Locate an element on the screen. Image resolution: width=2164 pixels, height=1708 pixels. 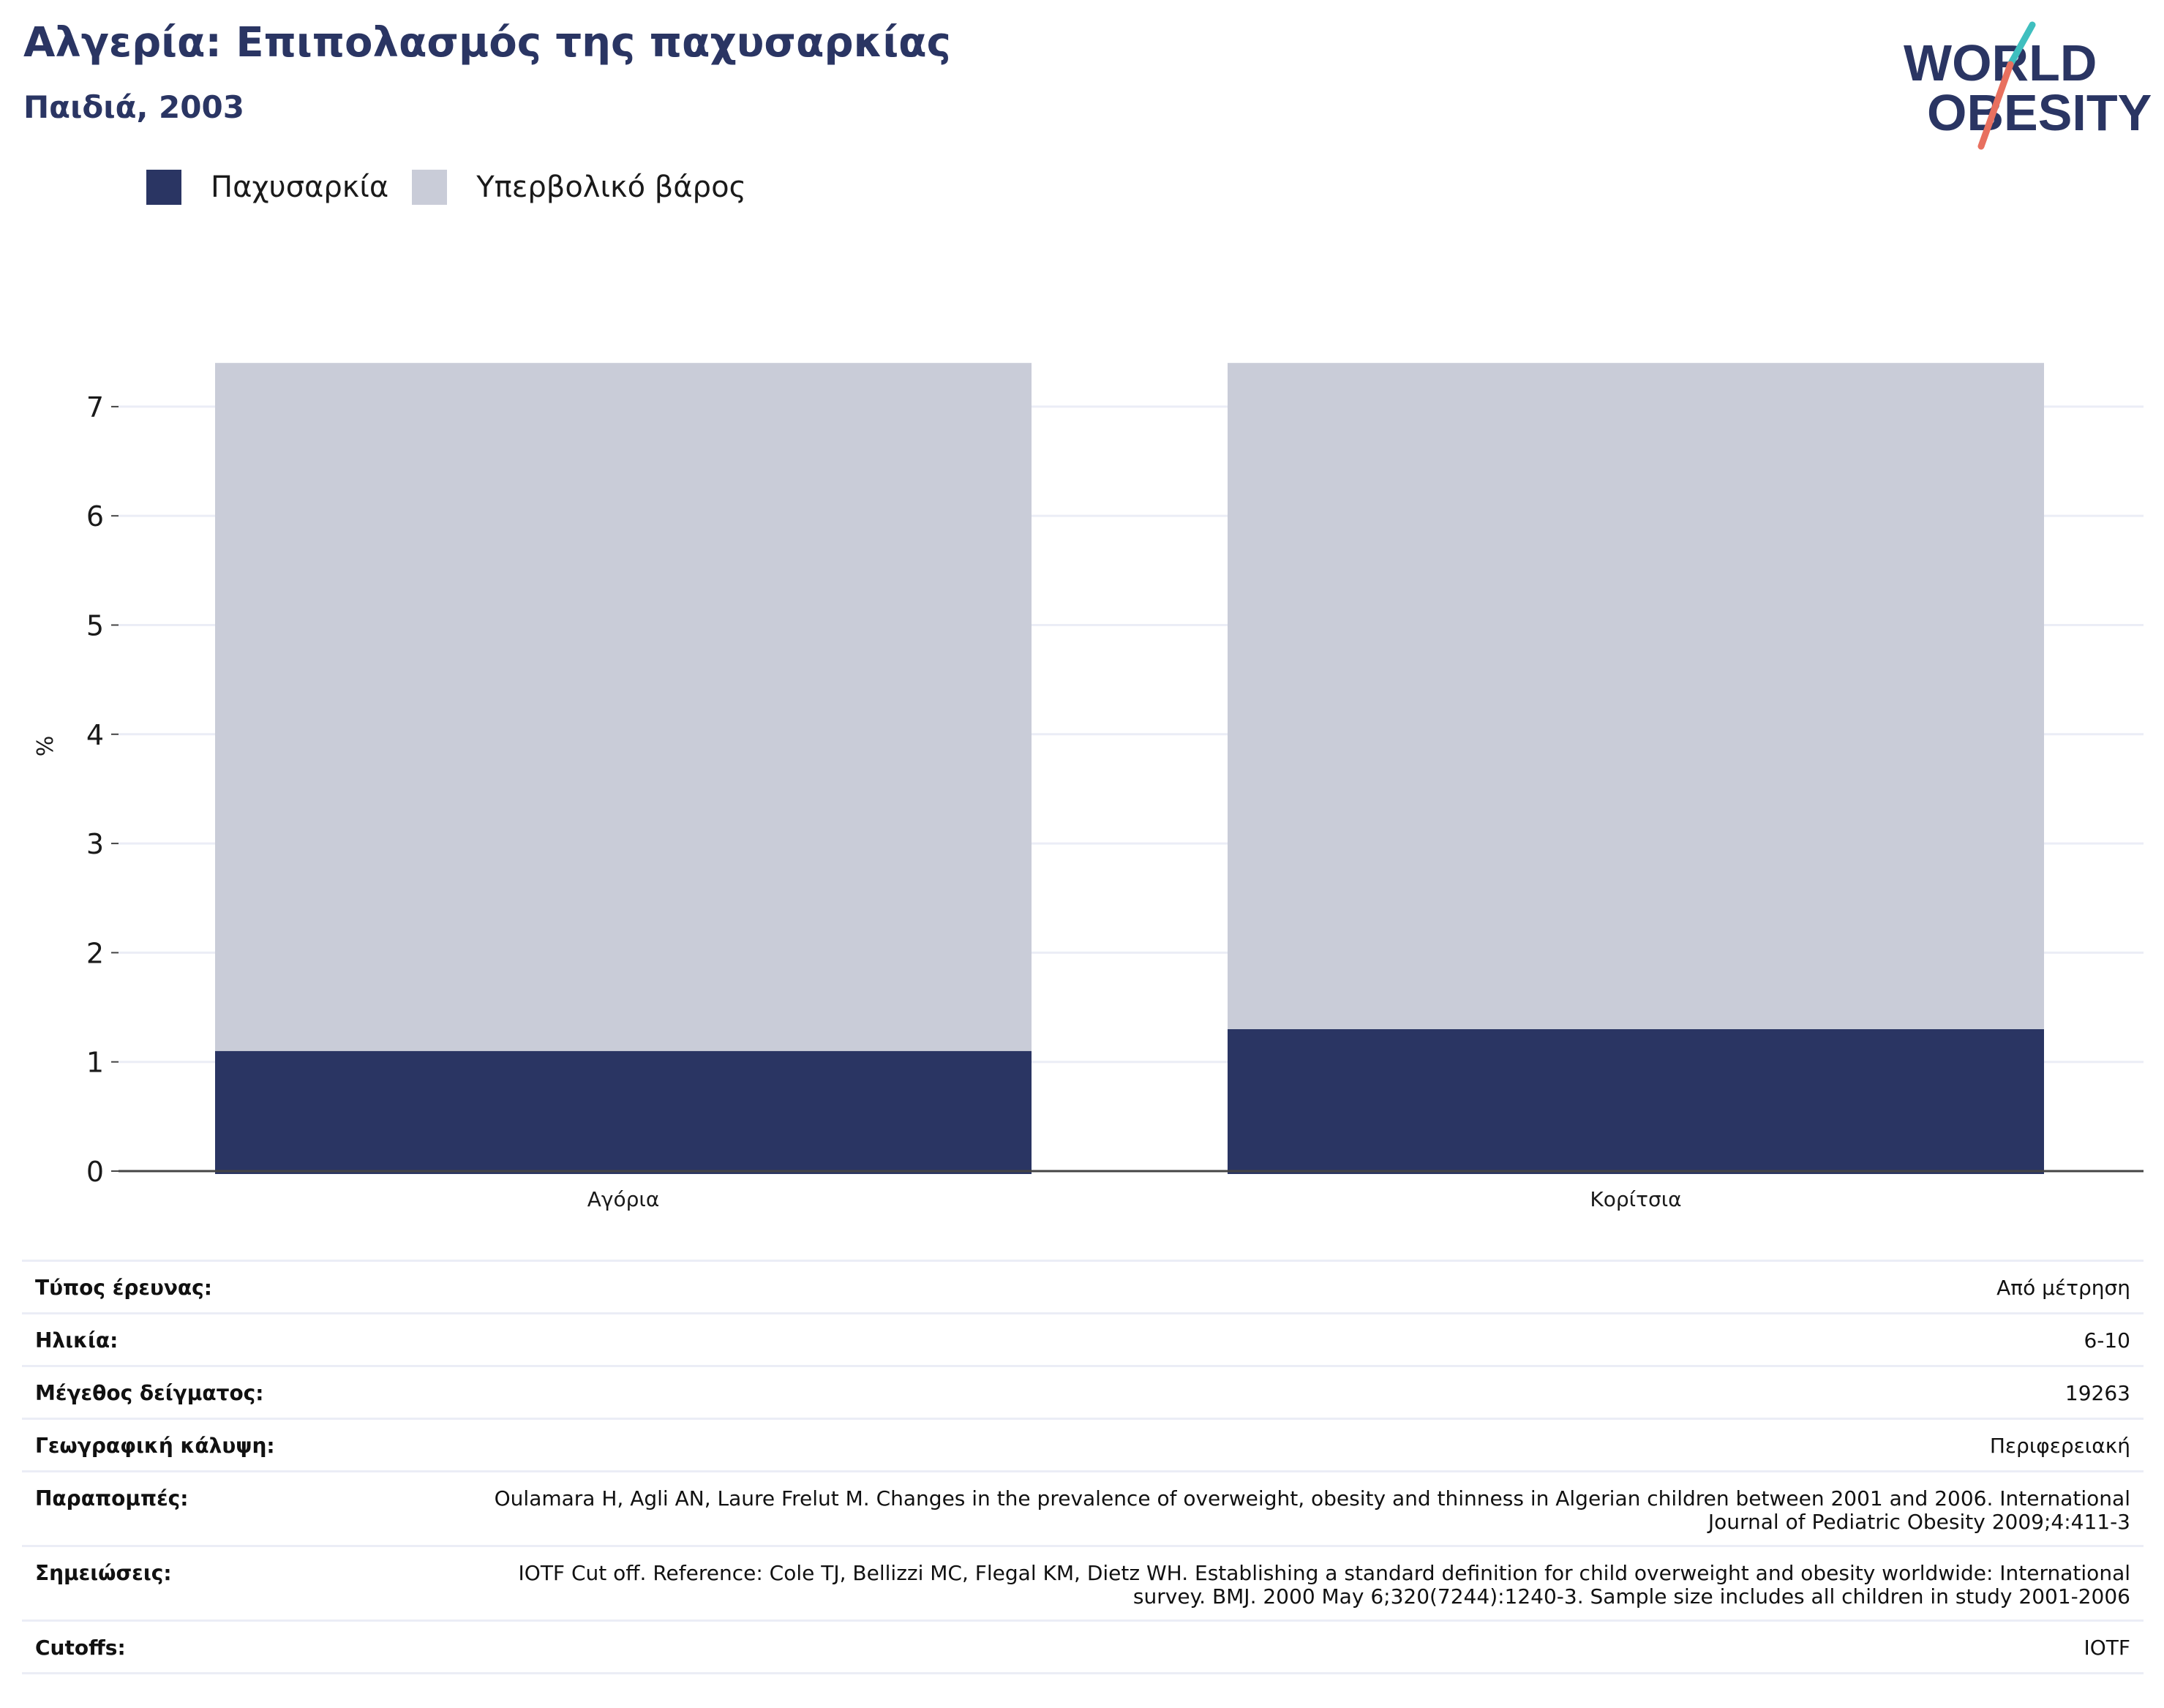
logo-slash-top is located at coordinates (2021, 44).